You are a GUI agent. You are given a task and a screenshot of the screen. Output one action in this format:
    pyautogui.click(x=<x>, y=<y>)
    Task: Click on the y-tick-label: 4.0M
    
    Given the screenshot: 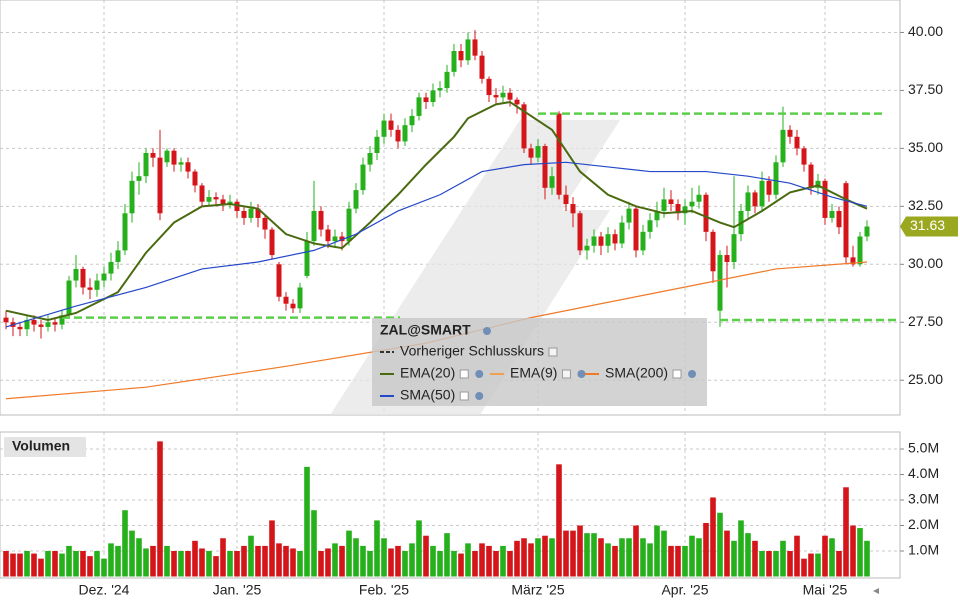 What is the action you would take?
    pyautogui.click(x=923, y=473)
    